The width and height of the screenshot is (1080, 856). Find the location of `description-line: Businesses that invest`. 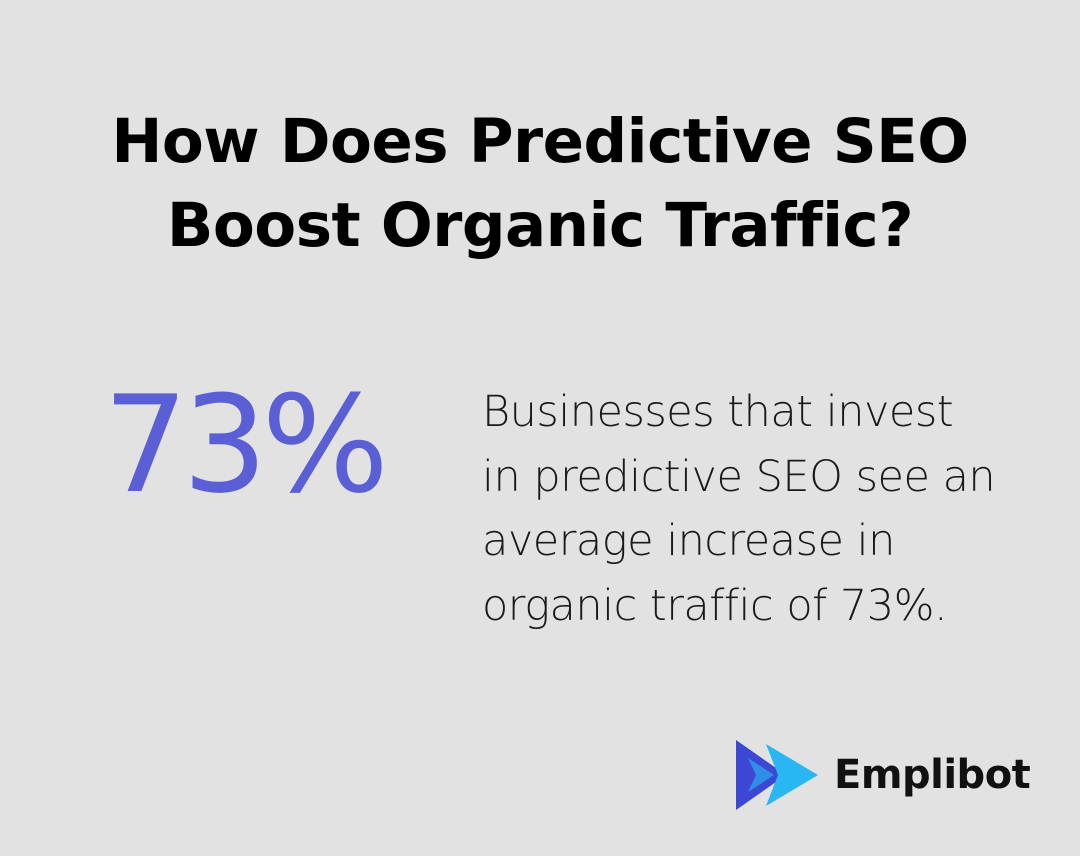

description-line: Businesses that invest is located at coordinates (718, 412).